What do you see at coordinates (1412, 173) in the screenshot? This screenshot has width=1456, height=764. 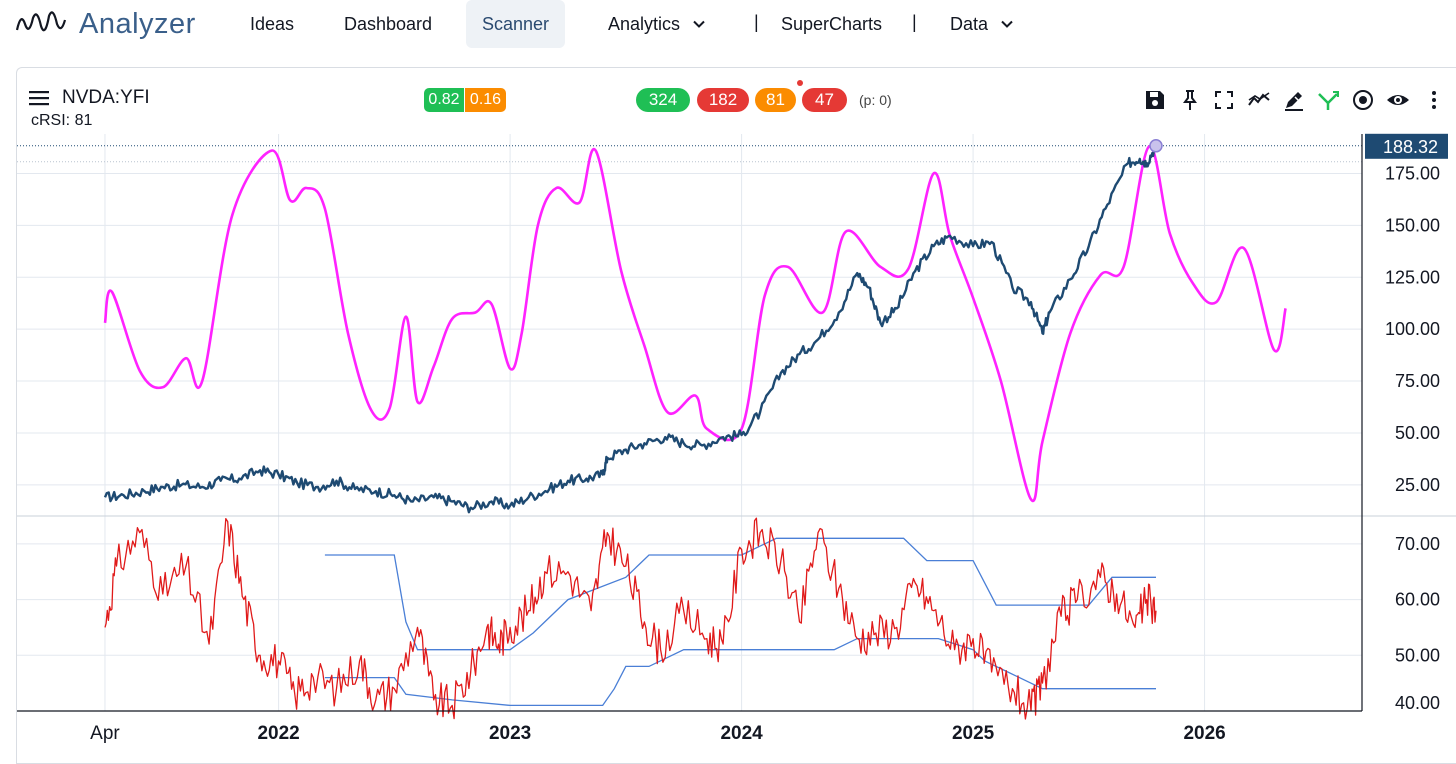 I see `price-tick-label: 175.00` at bounding box center [1412, 173].